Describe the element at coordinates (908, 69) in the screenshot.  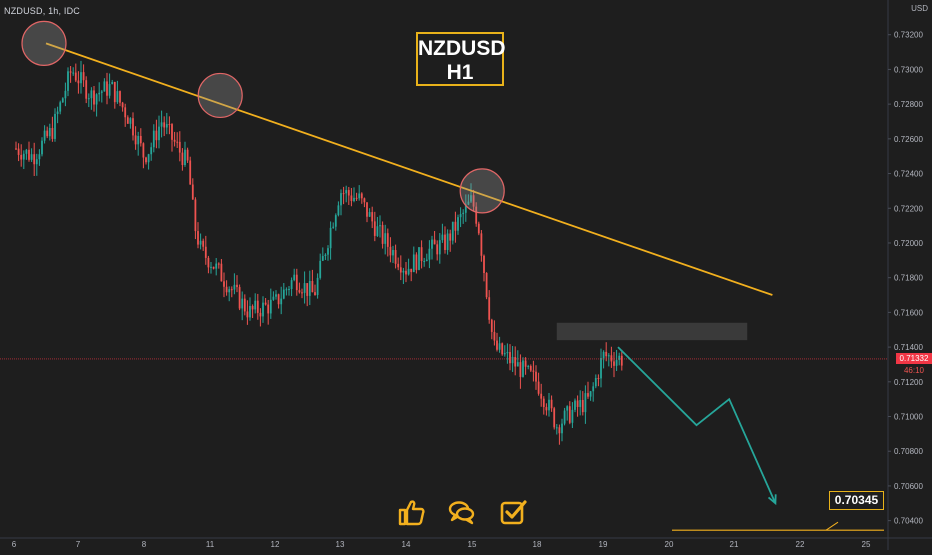
I see `y-tick-label: 0.73000` at that location.